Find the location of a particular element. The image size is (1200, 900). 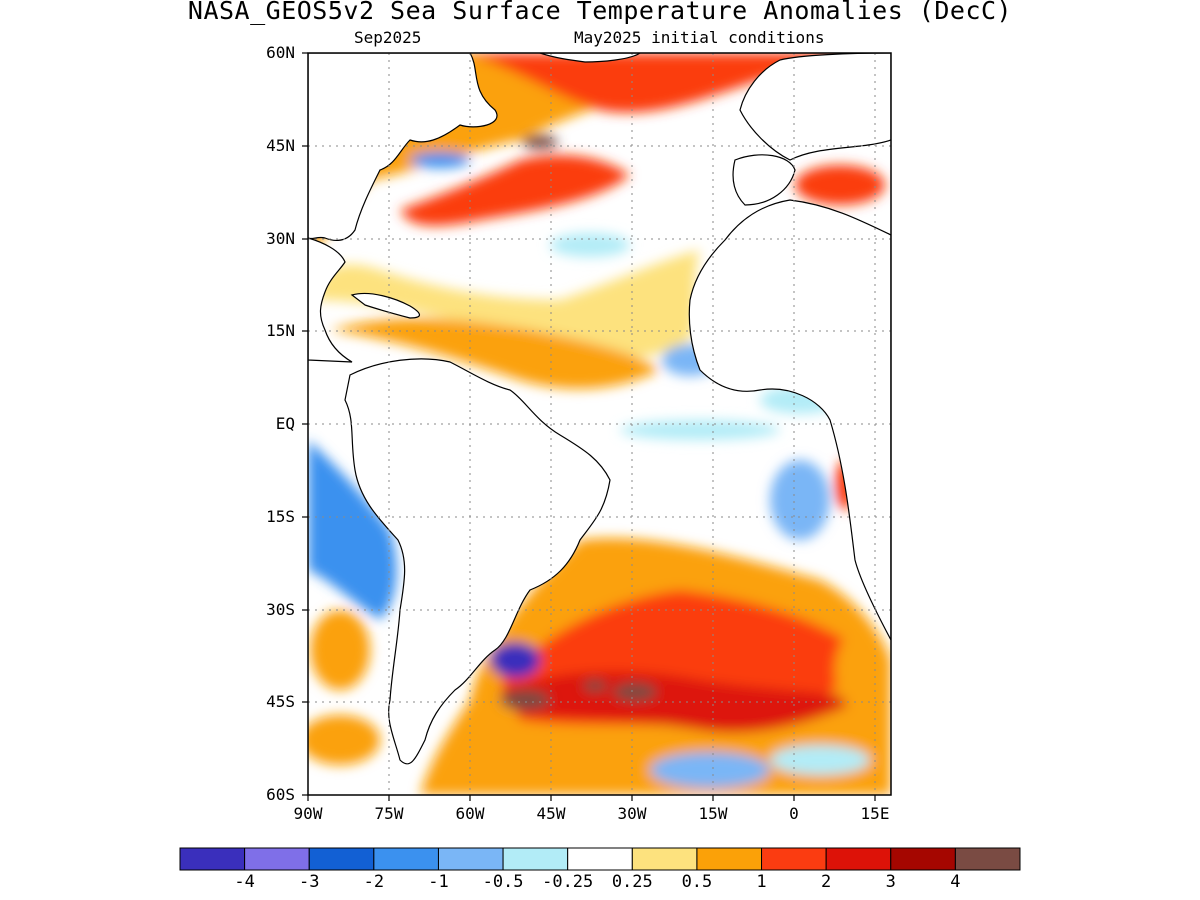

cool-region-pacific is located at coordinates (352, 530).